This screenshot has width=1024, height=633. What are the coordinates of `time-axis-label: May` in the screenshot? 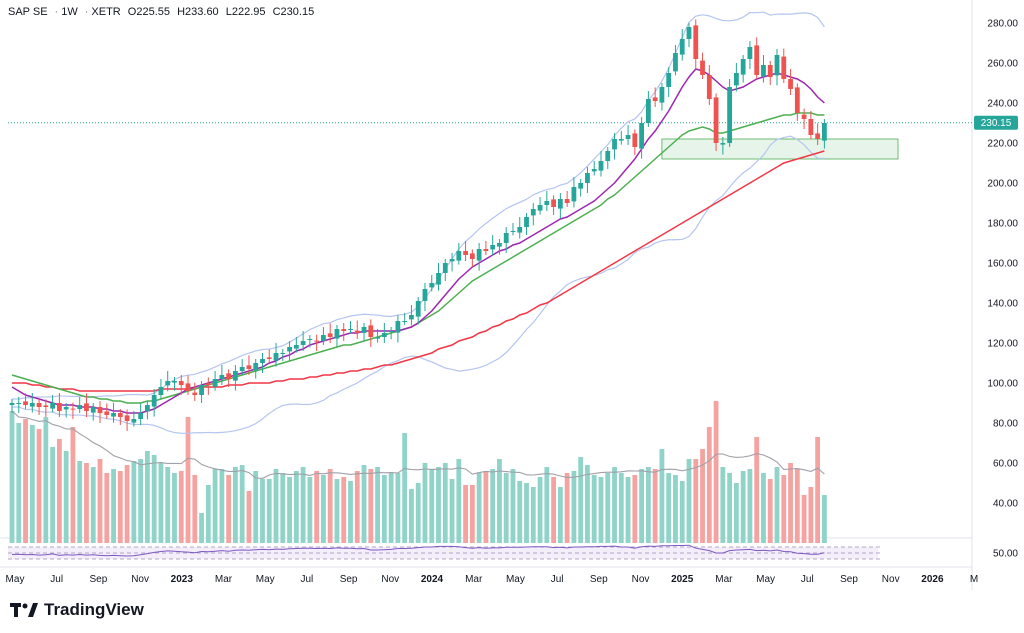 It's located at (15, 579).